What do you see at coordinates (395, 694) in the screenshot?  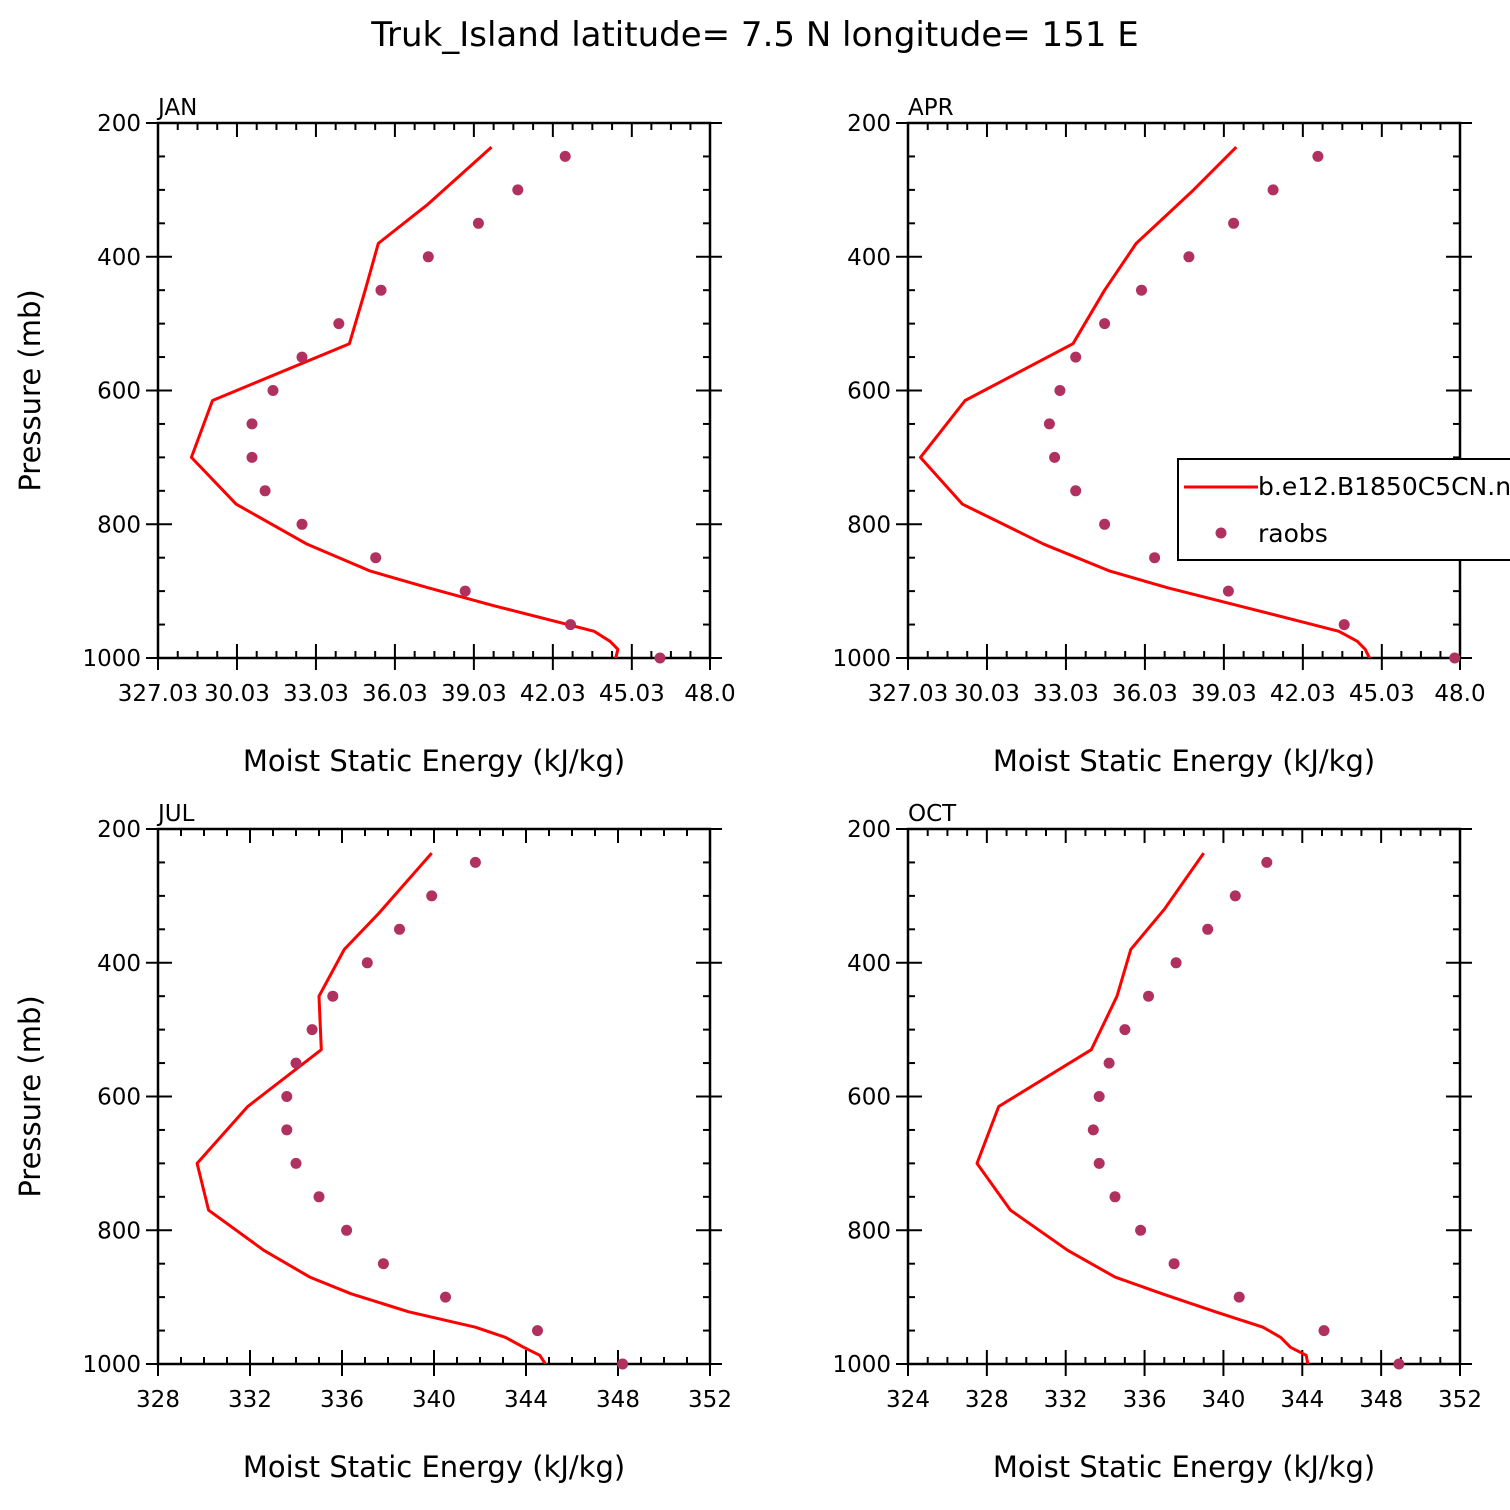 I see `x-tick-label: 36.03` at bounding box center [395, 694].